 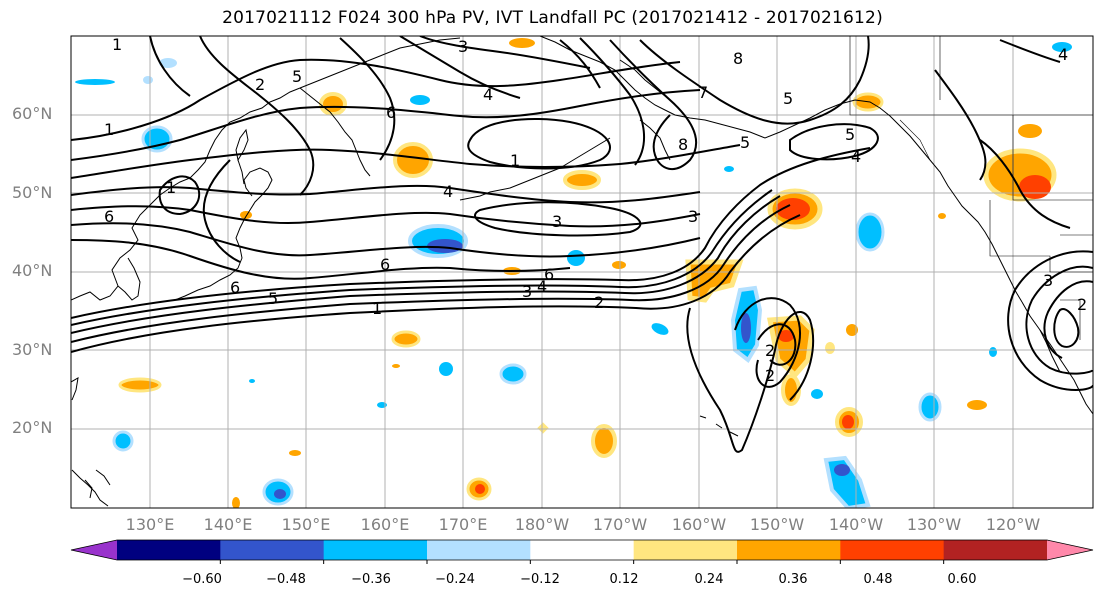 What do you see at coordinates (286, 579) in the screenshot?
I see `colorbar-tick-label: −0.48` at bounding box center [286, 579].